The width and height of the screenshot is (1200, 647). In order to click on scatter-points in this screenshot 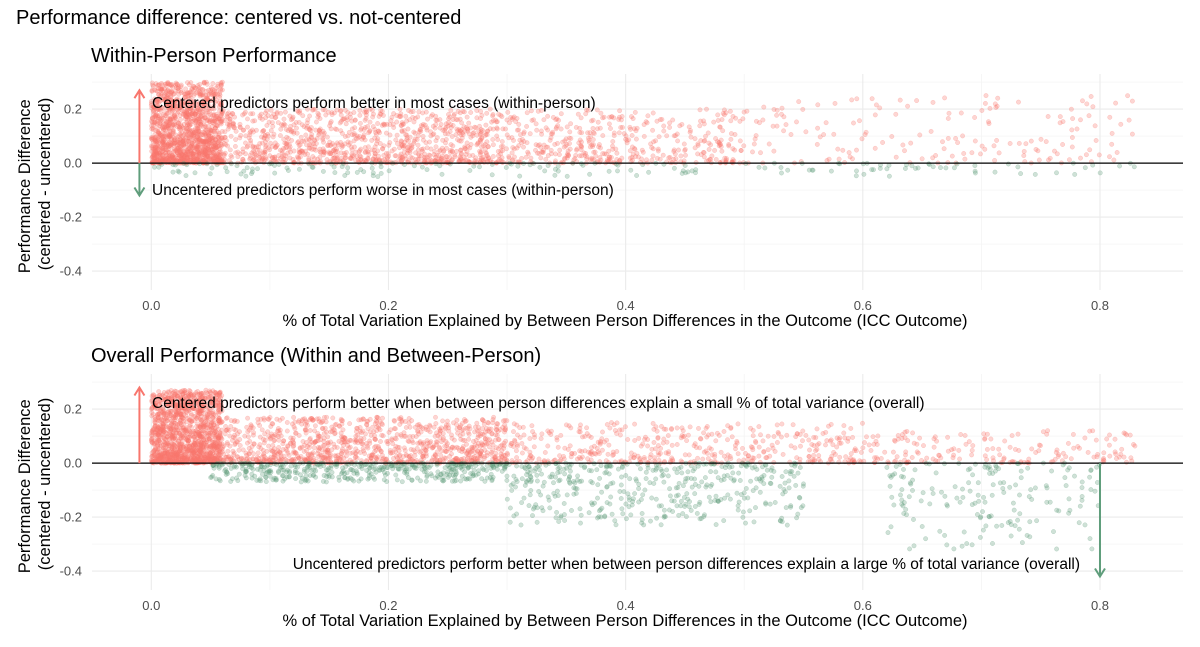, I will do `click(642, 129)`.